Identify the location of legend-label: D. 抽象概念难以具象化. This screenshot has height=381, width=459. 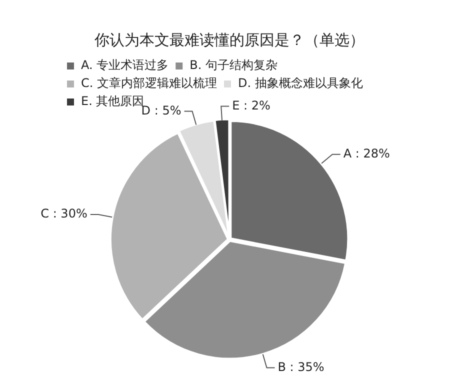
(300, 83).